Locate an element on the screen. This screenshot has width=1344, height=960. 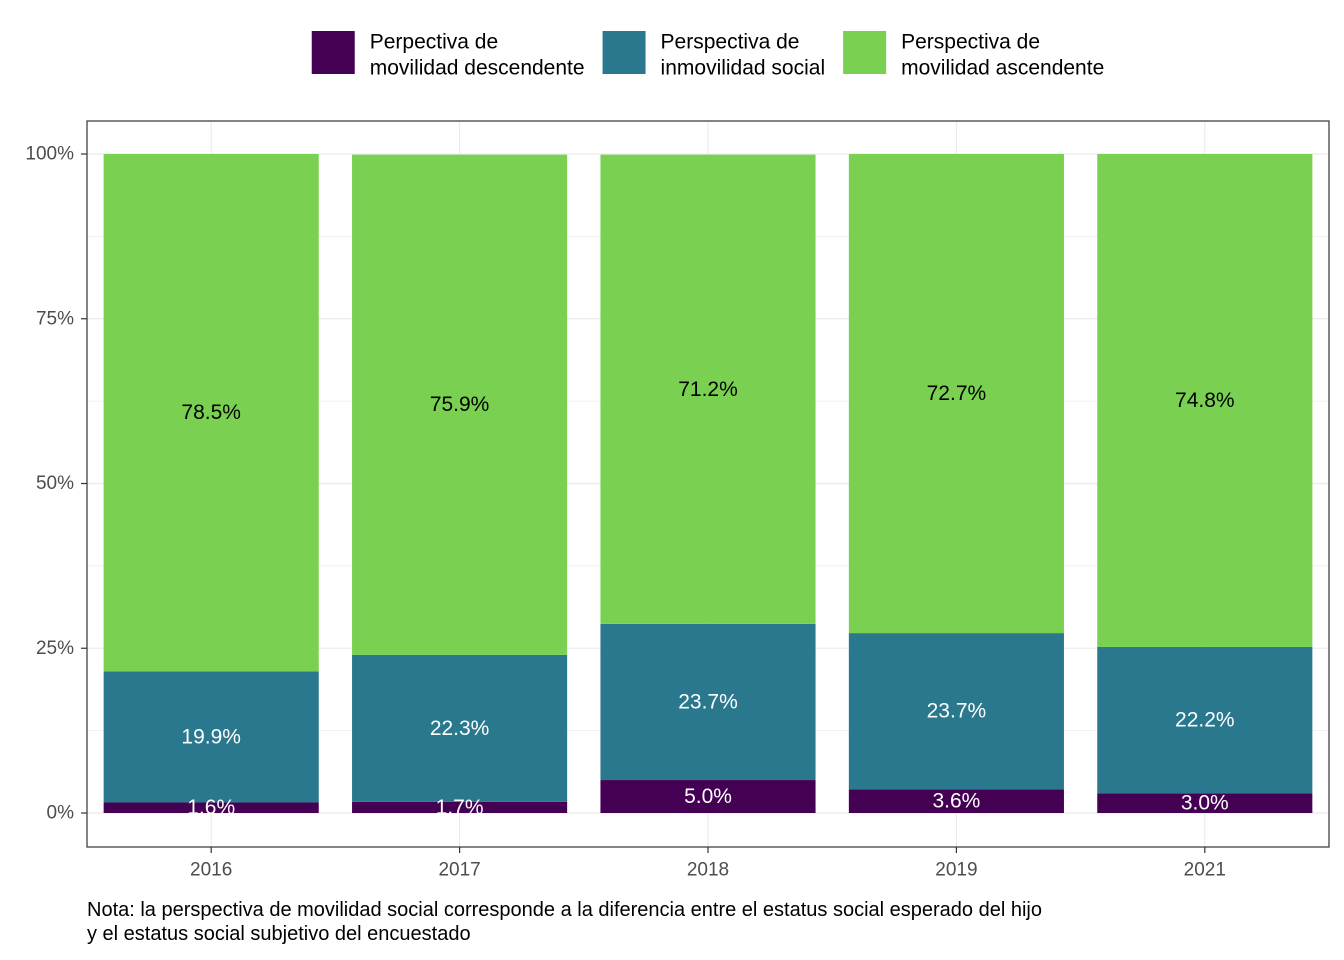
y-tick-label: 75% is located at coordinates (55, 318).